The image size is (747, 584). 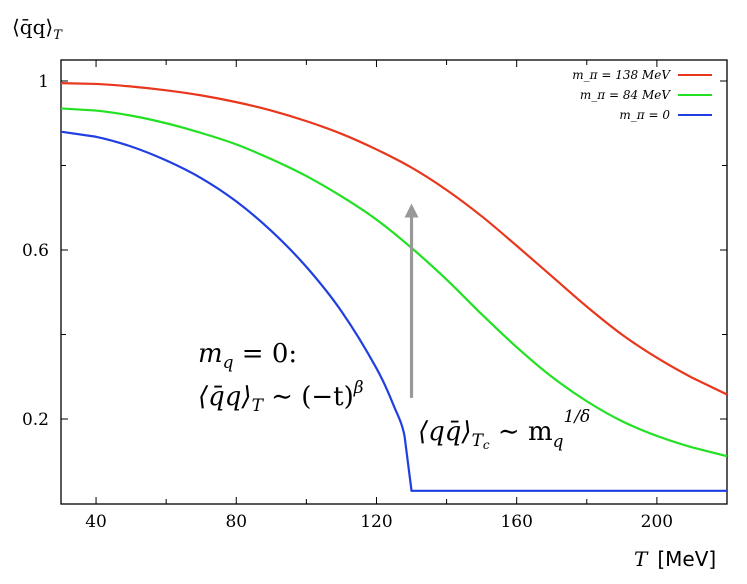 What do you see at coordinates (228, 363) in the screenshot?
I see `annotation-mq-sub: q` at bounding box center [228, 363].